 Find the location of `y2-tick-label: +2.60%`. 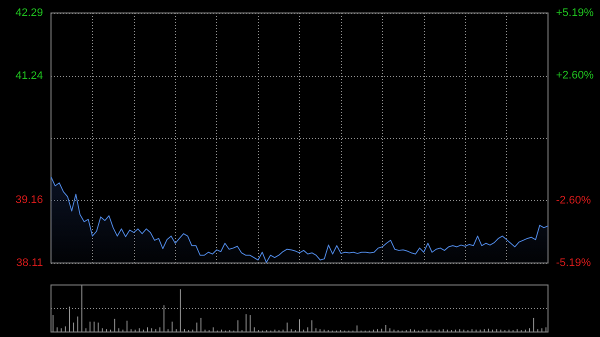

y2-tick-label: +2.60% is located at coordinates (575, 75).